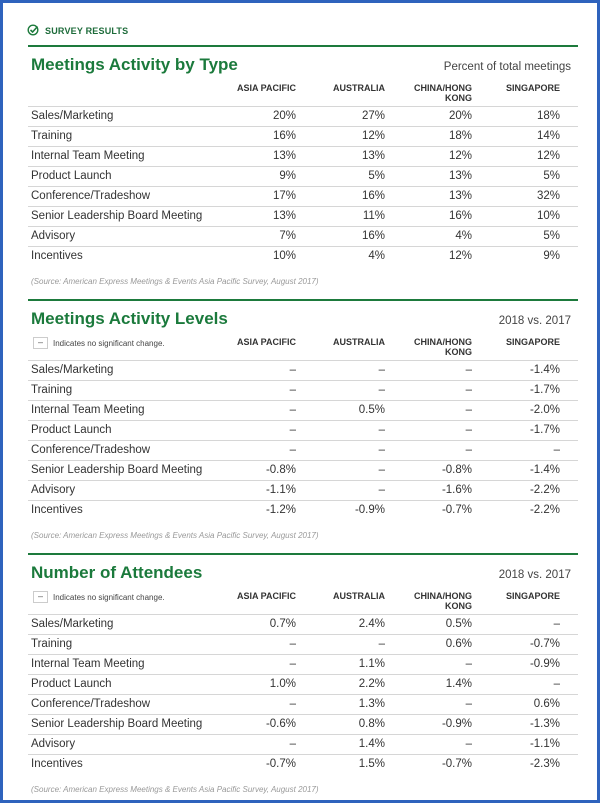  I want to click on cell-value: -0.6%, so click(280, 724).